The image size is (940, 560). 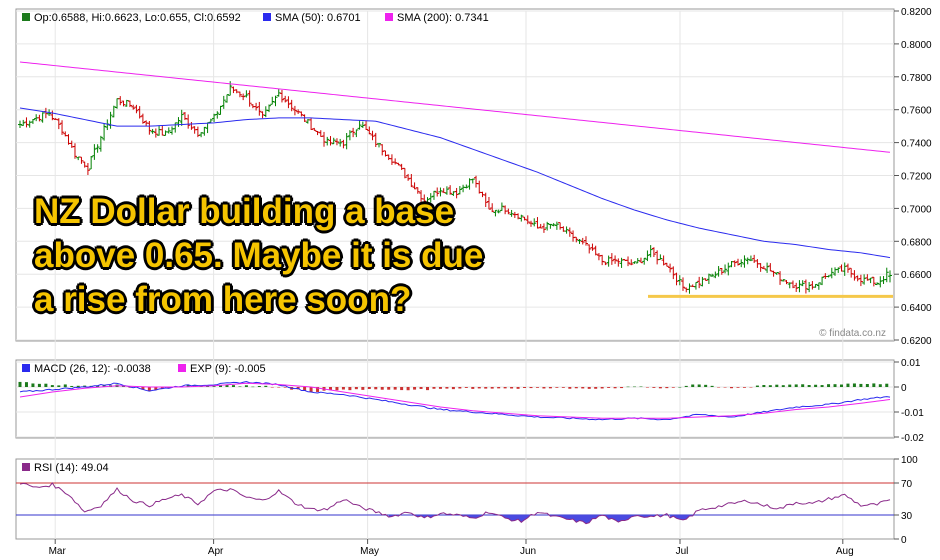 What do you see at coordinates (474, 517) in the screenshot?
I see `rsi-oversold-fill` at bounding box center [474, 517].